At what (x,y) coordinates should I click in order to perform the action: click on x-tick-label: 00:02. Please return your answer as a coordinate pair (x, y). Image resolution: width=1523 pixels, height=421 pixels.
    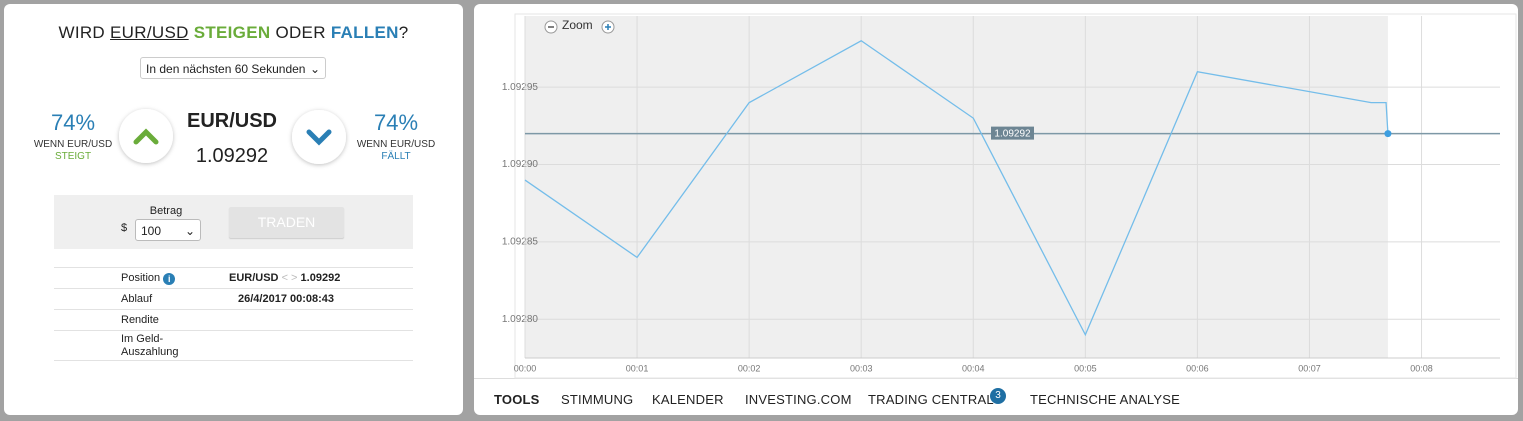
    Looking at the image, I should click on (749, 368).